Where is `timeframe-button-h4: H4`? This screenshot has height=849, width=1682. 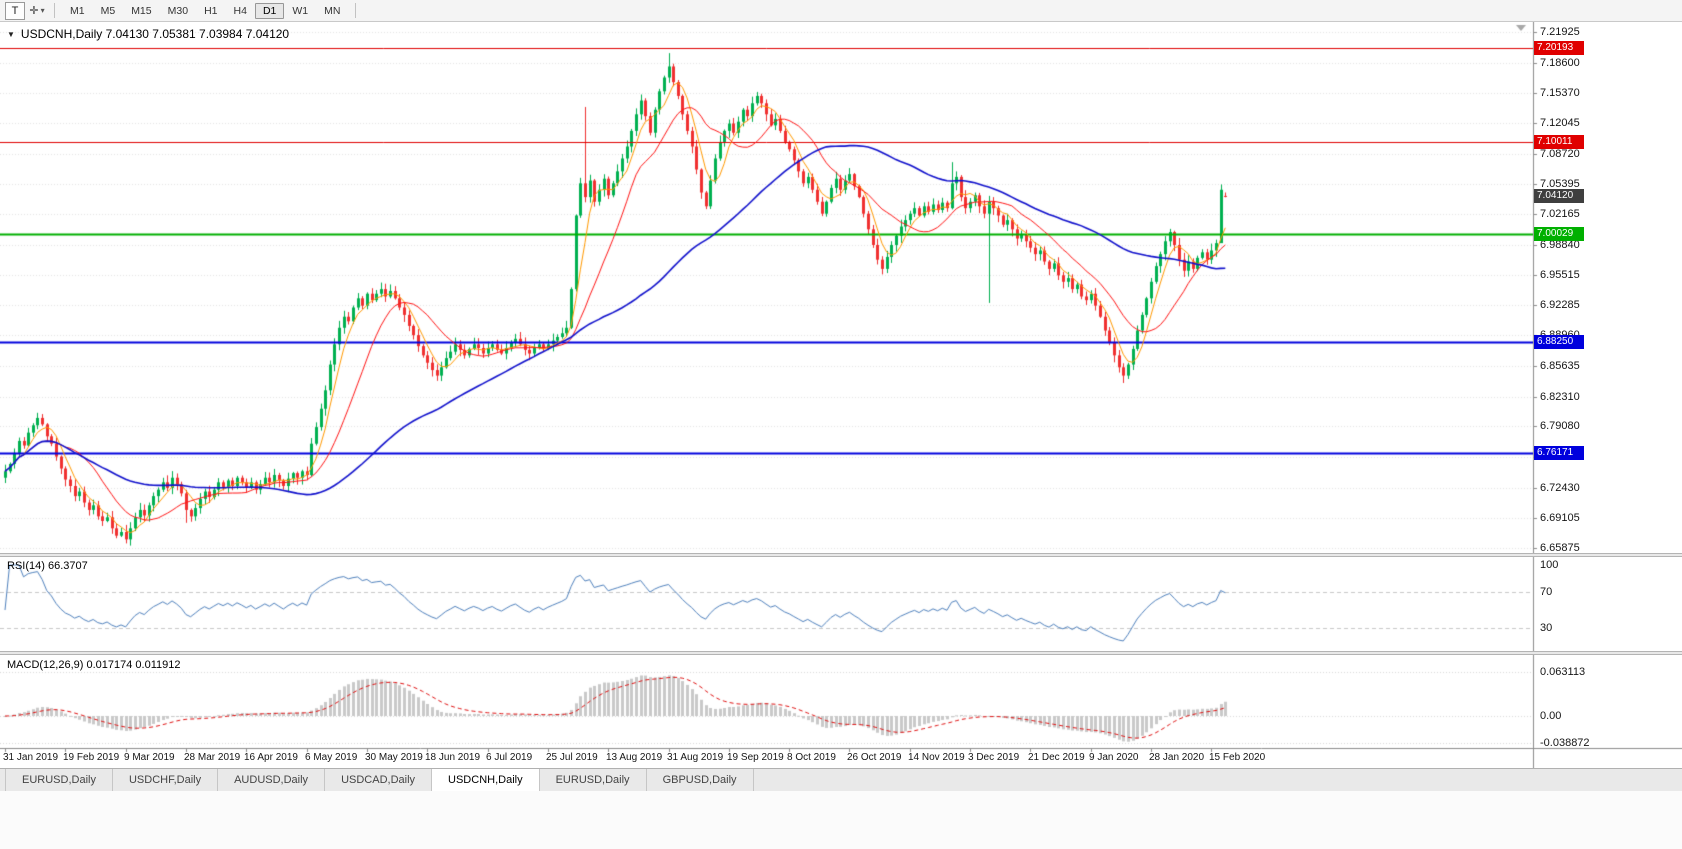
timeframe-button-h4: H4 is located at coordinates (240, 10).